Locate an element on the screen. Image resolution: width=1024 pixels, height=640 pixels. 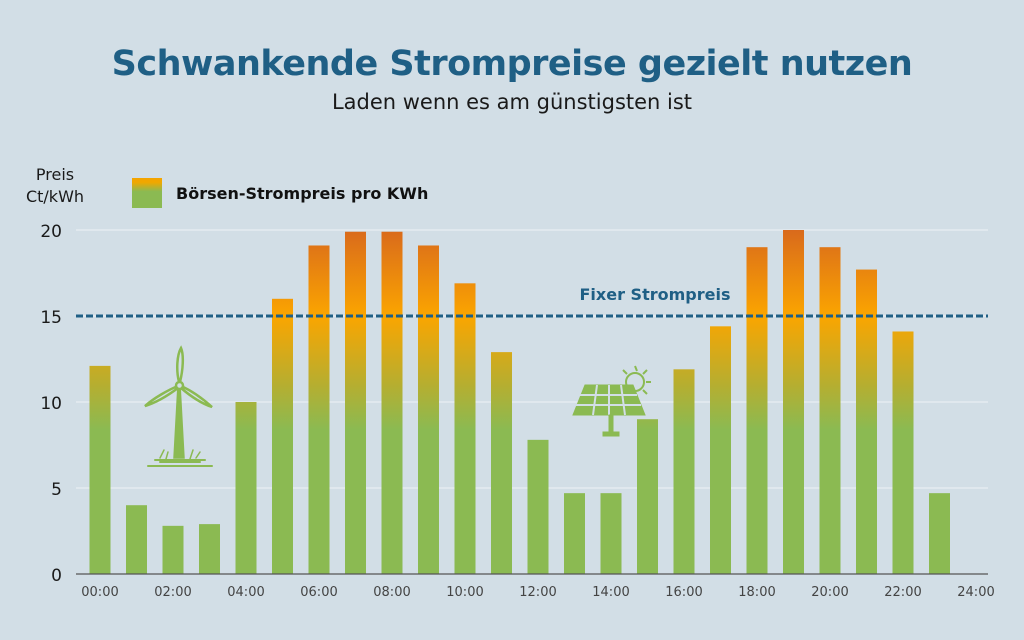
x-tick-label: 00:00 is located at coordinates (99, 592).